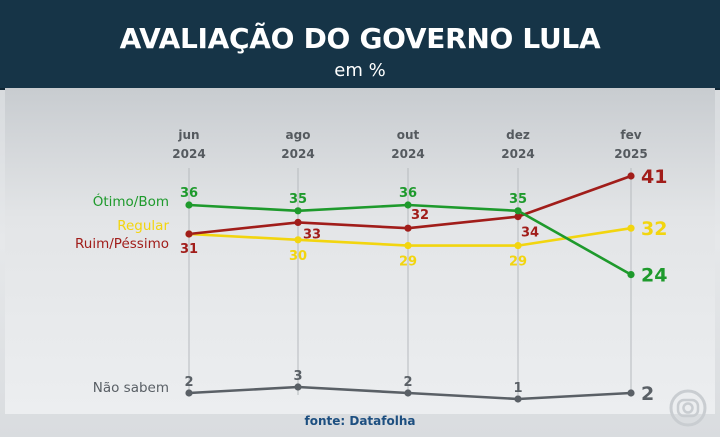 This screenshot has width=720, height=437. What do you see at coordinates (630, 154) in the screenshot?
I see `x-tick-year-4: 2025` at bounding box center [630, 154].